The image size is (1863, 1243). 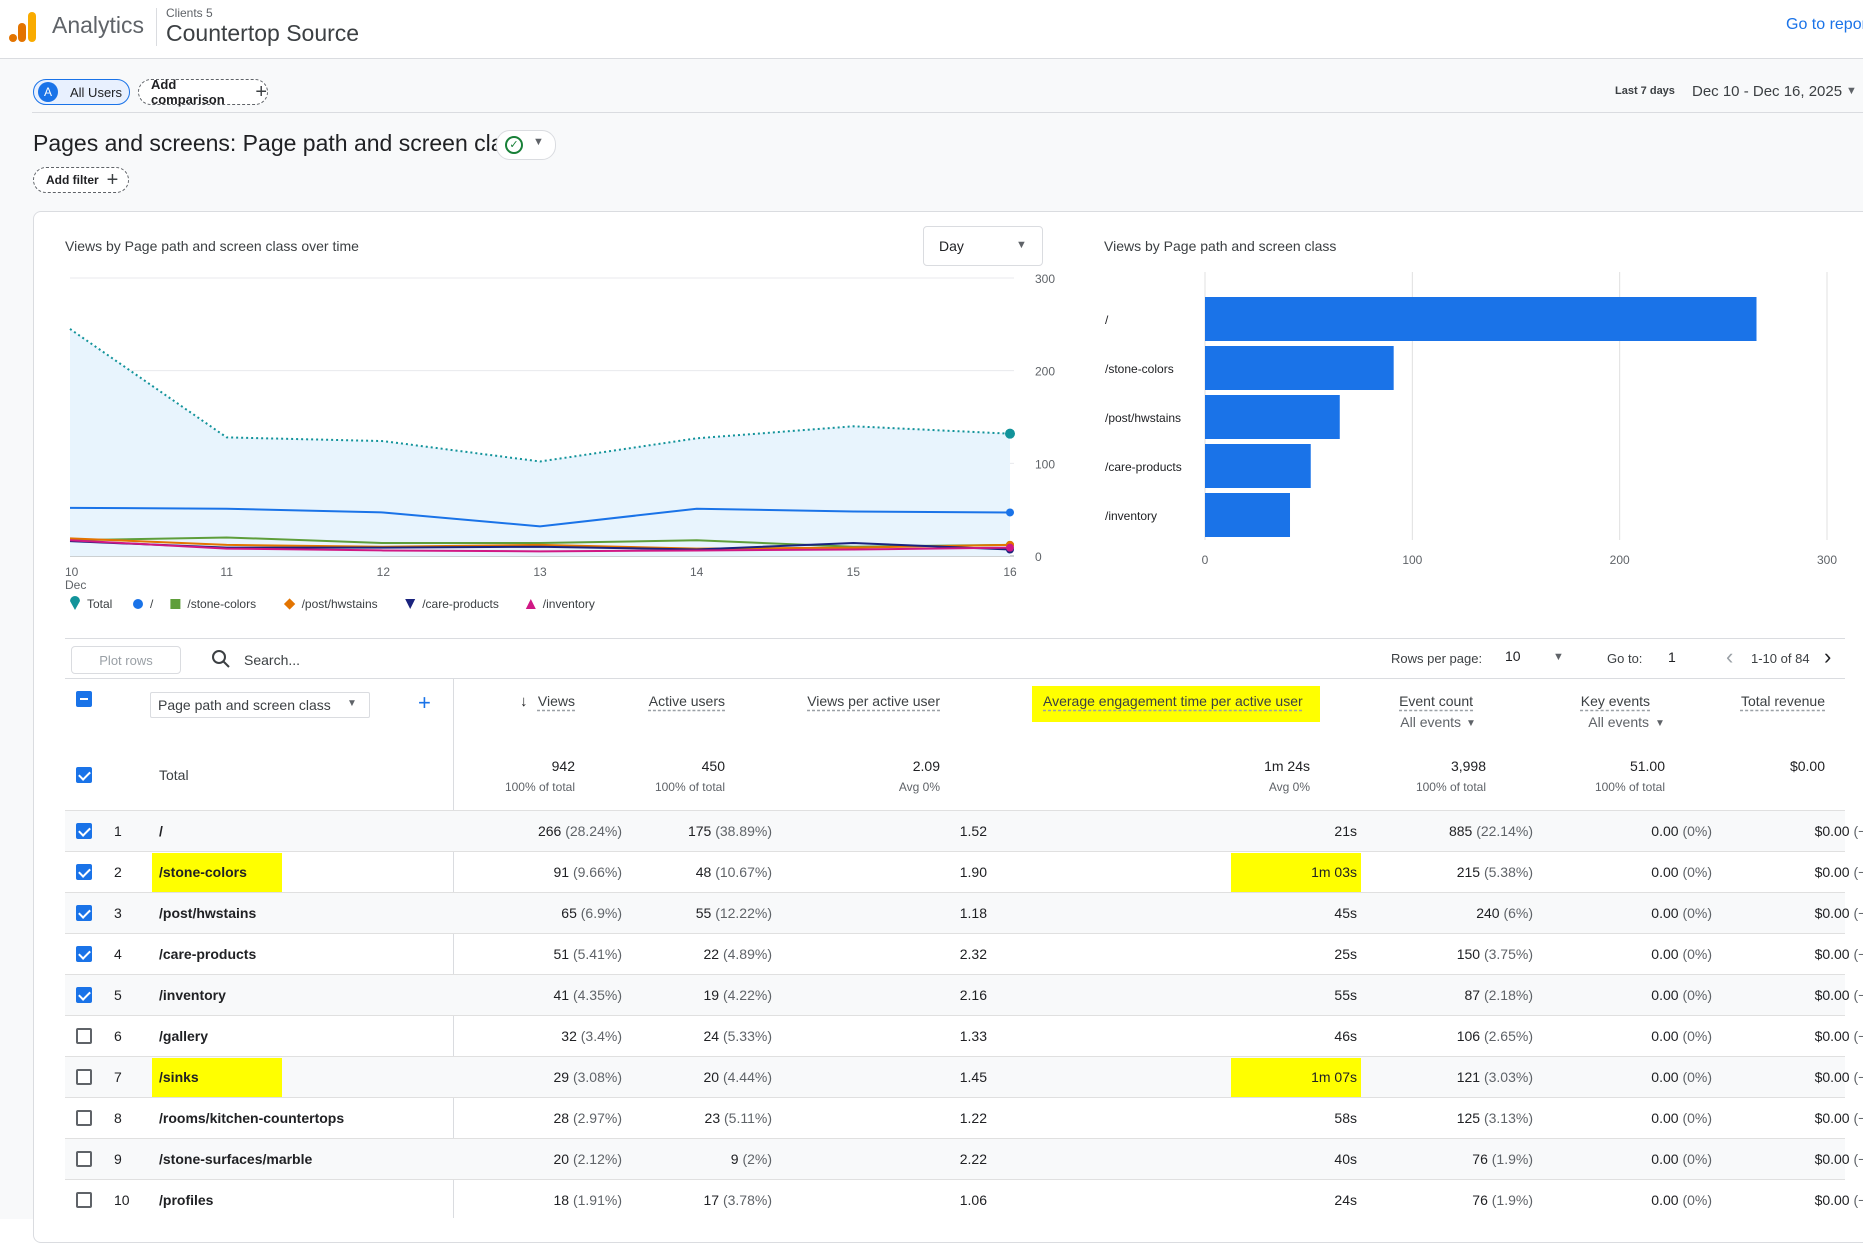 I want to click on chevron-right-icon: ›, so click(x=1827, y=657).